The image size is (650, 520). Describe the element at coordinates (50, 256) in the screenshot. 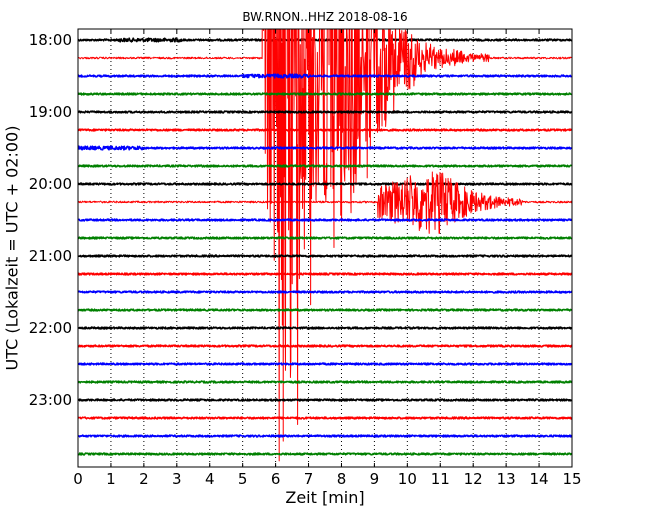

I see `y-tick-label: 21:00` at that location.